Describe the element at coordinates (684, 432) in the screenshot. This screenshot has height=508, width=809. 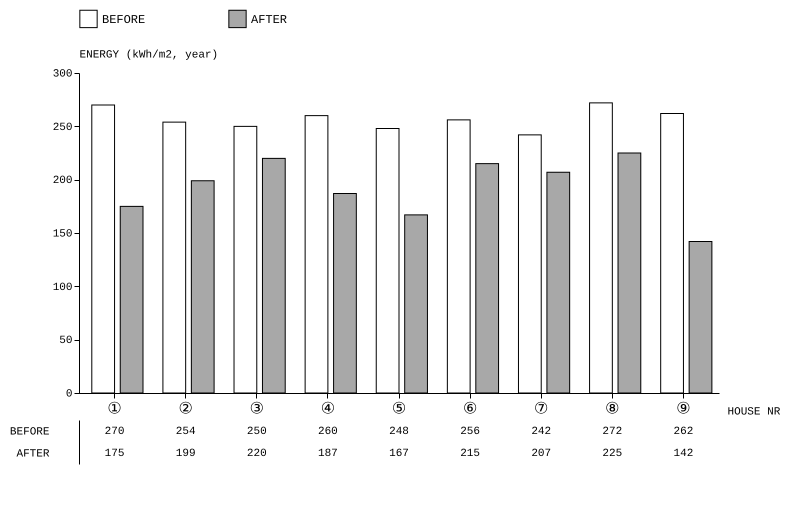
I see `data-label: 262` at that location.